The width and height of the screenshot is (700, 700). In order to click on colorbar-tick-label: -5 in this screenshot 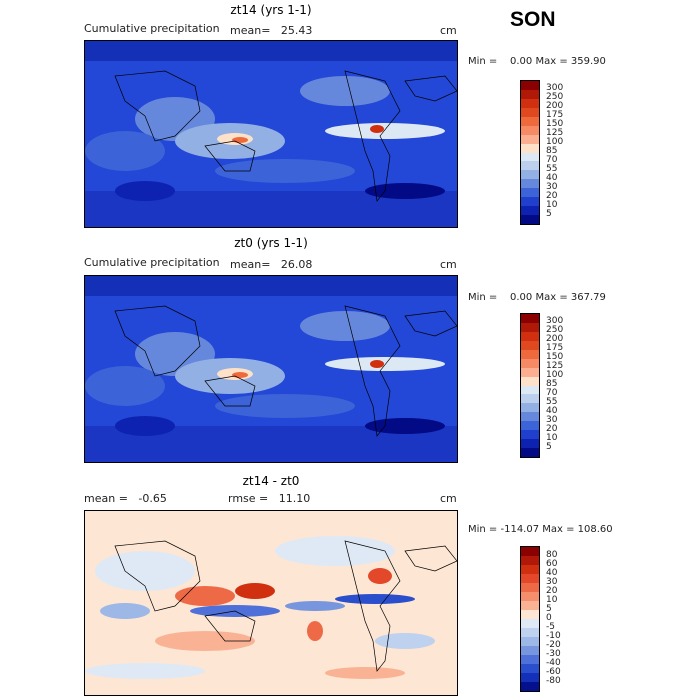, I will do `click(550, 626)`.